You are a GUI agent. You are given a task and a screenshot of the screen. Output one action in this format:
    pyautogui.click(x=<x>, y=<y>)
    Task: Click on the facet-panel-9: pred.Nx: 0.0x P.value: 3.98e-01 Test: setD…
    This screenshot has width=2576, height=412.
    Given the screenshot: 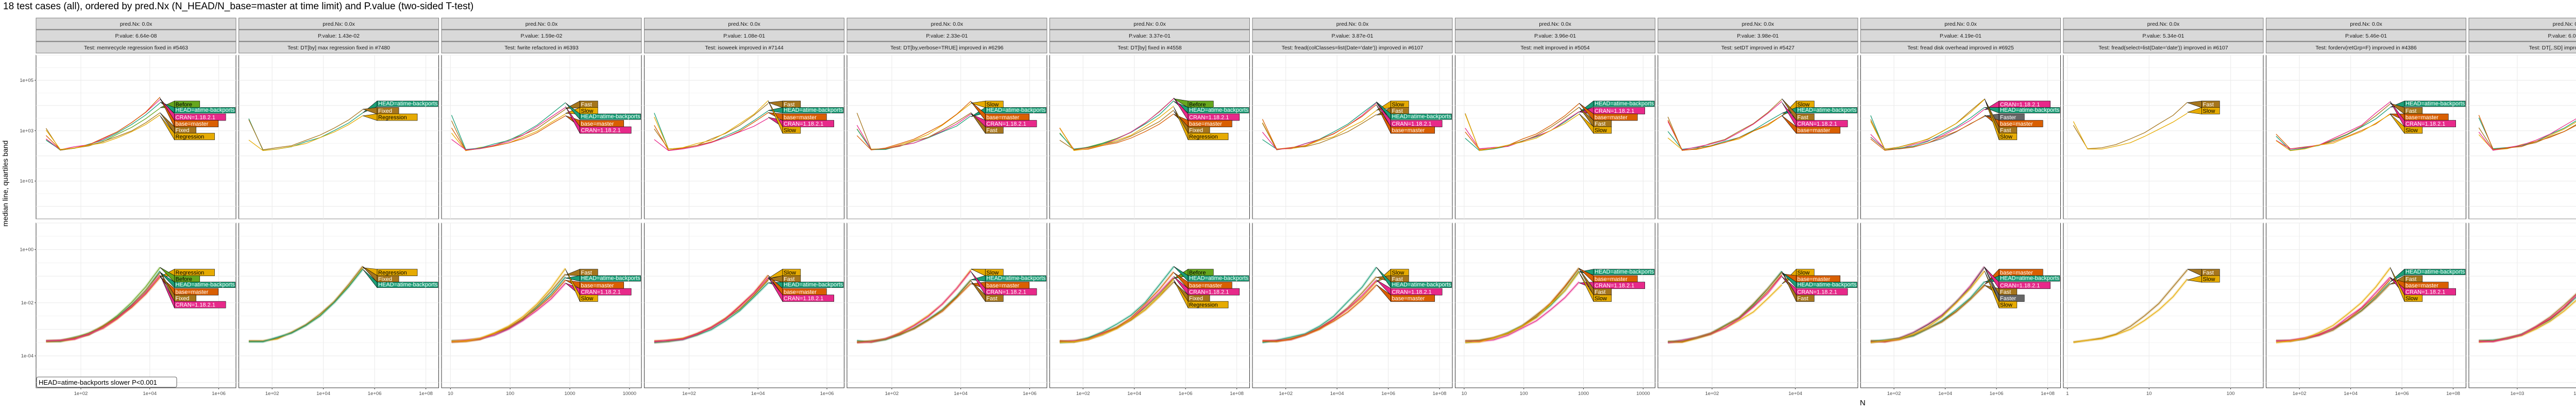 What is the action you would take?
    pyautogui.click(x=1757, y=207)
    